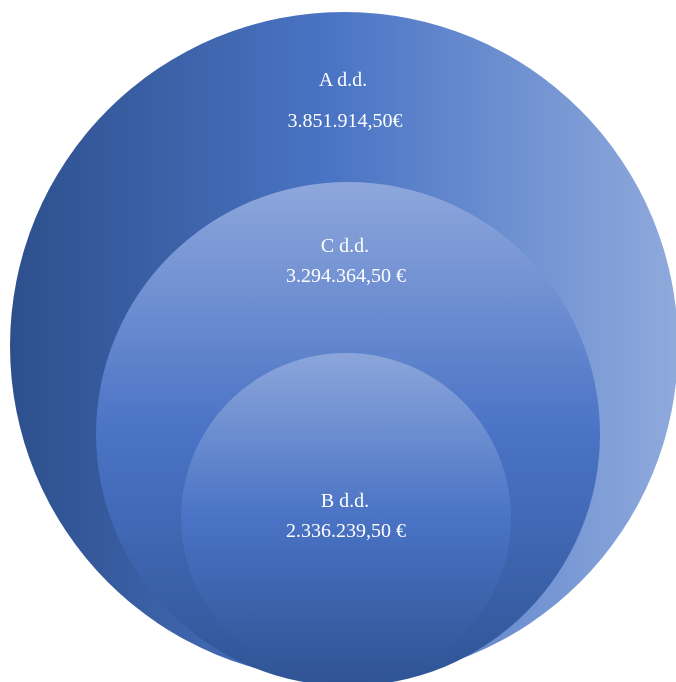 This screenshot has height=682, width=676. What do you see at coordinates (345, 246) in the screenshot?
I see `circle-c-name: C d.d.` at bounding box center [345, 246].